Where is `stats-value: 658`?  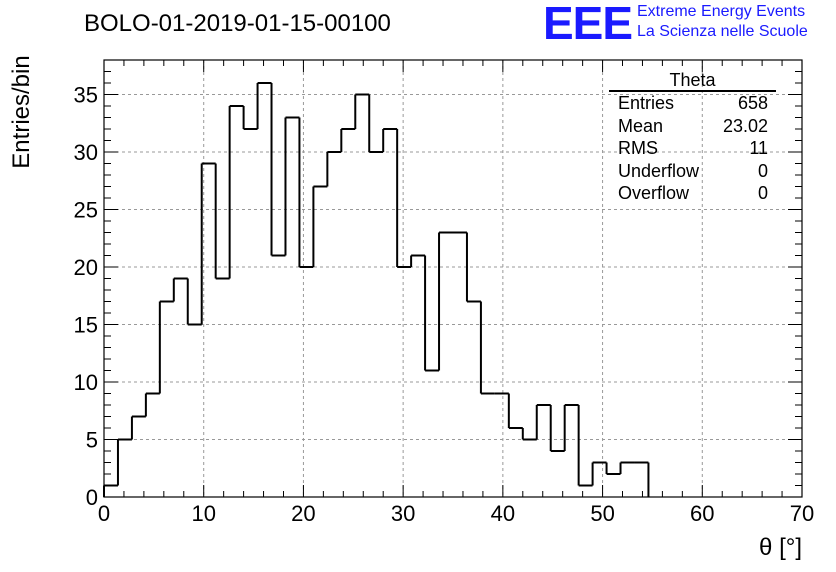
stats-value: 658 is located at coordinates (752, 103).